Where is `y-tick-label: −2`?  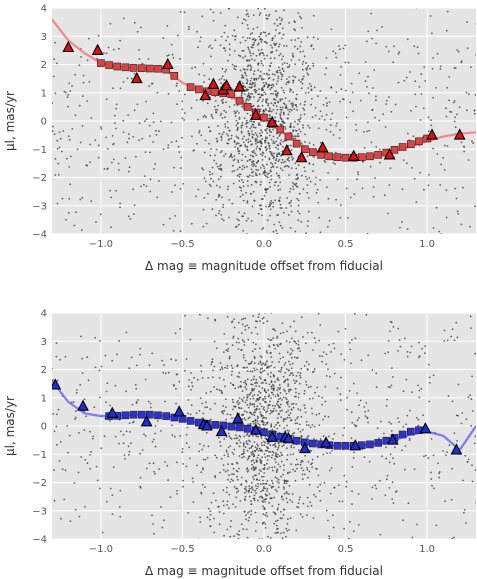 y-tick-label: −2 is located at coordinates (39, 483).